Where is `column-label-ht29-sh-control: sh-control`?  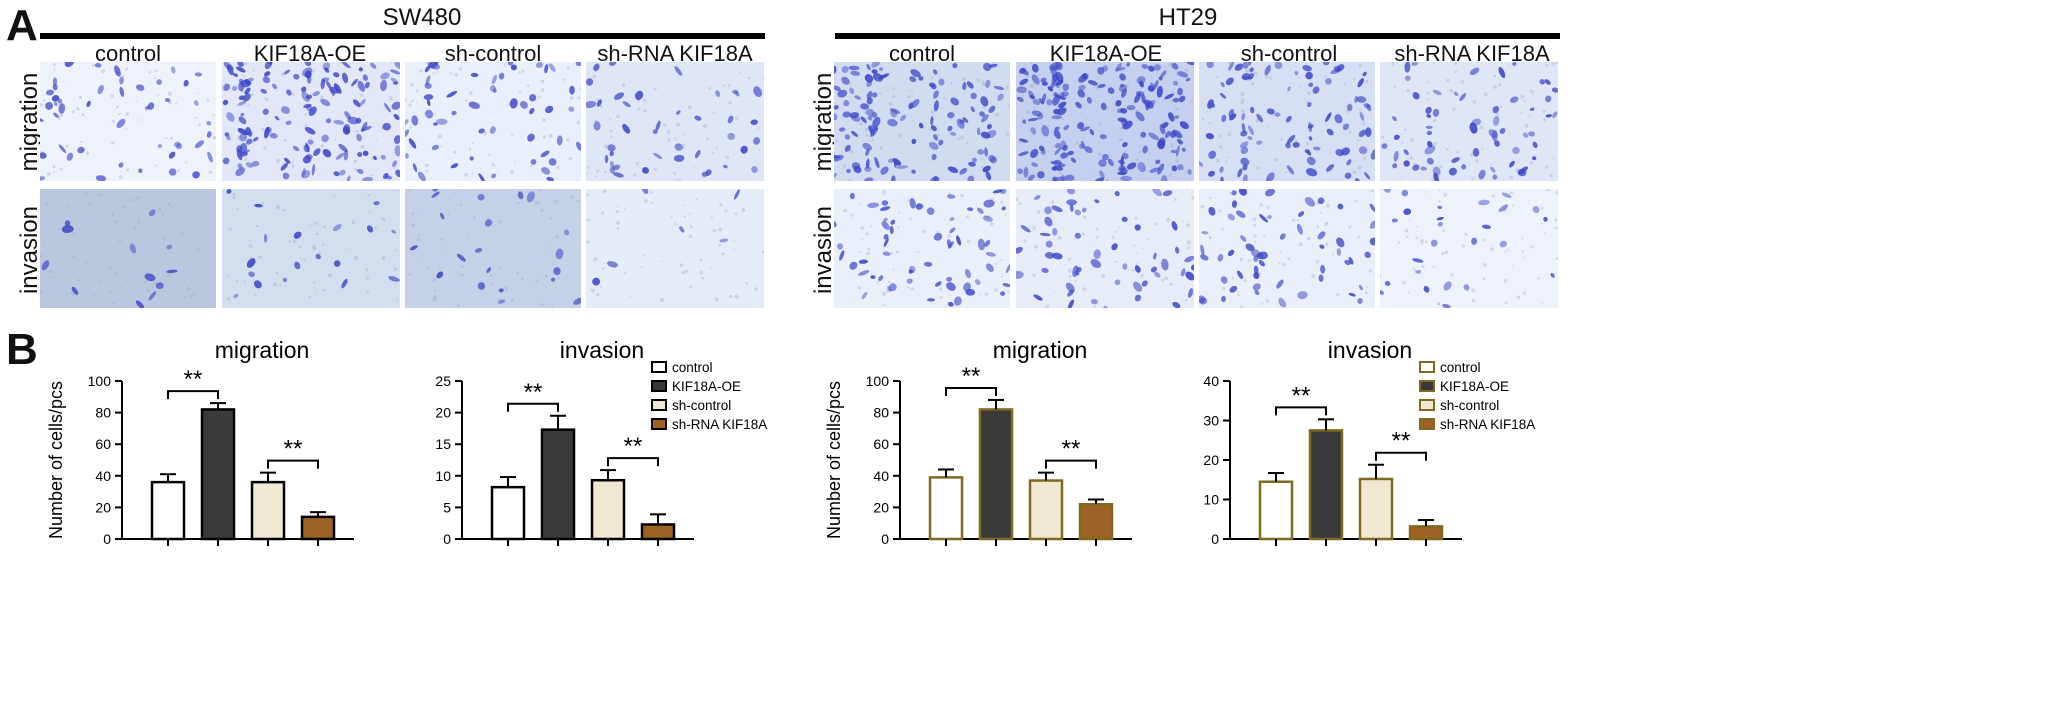 column-label-ht29-sh-control: sh-control is located at coordinates (1289, 53).